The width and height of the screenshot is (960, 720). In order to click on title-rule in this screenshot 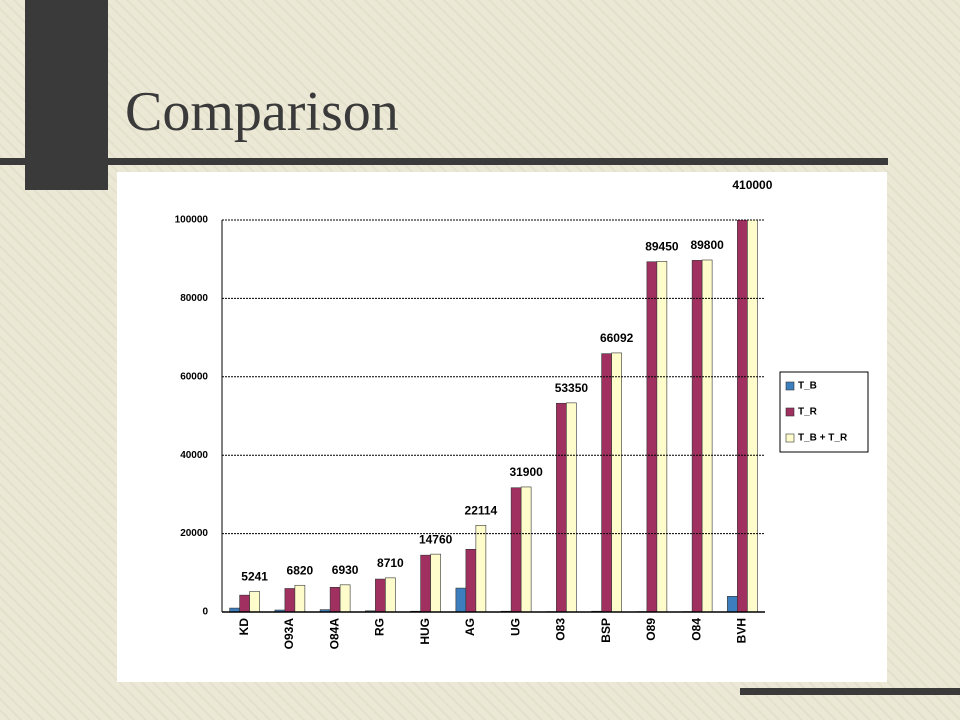, I will do `click(444, 161)`.